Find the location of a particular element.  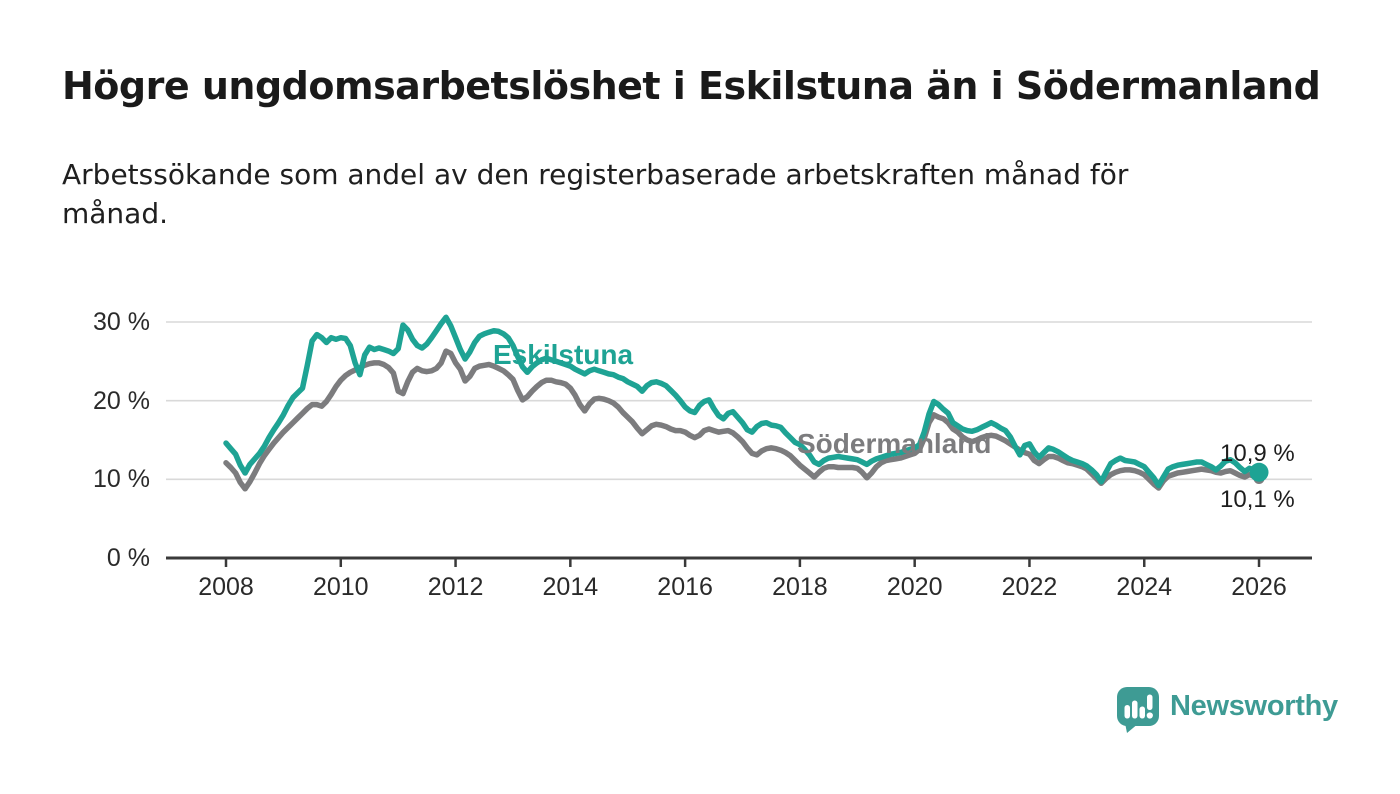

newsworthy-logo: Newsworthy is located at coordinates (1227, 709).